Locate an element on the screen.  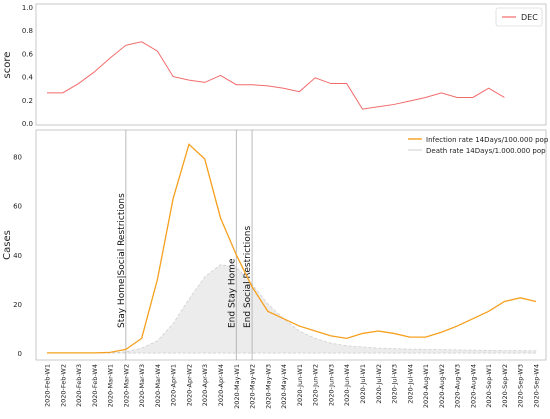
score-y-tick-label: 0.2 is located at coordinates (27, 101).